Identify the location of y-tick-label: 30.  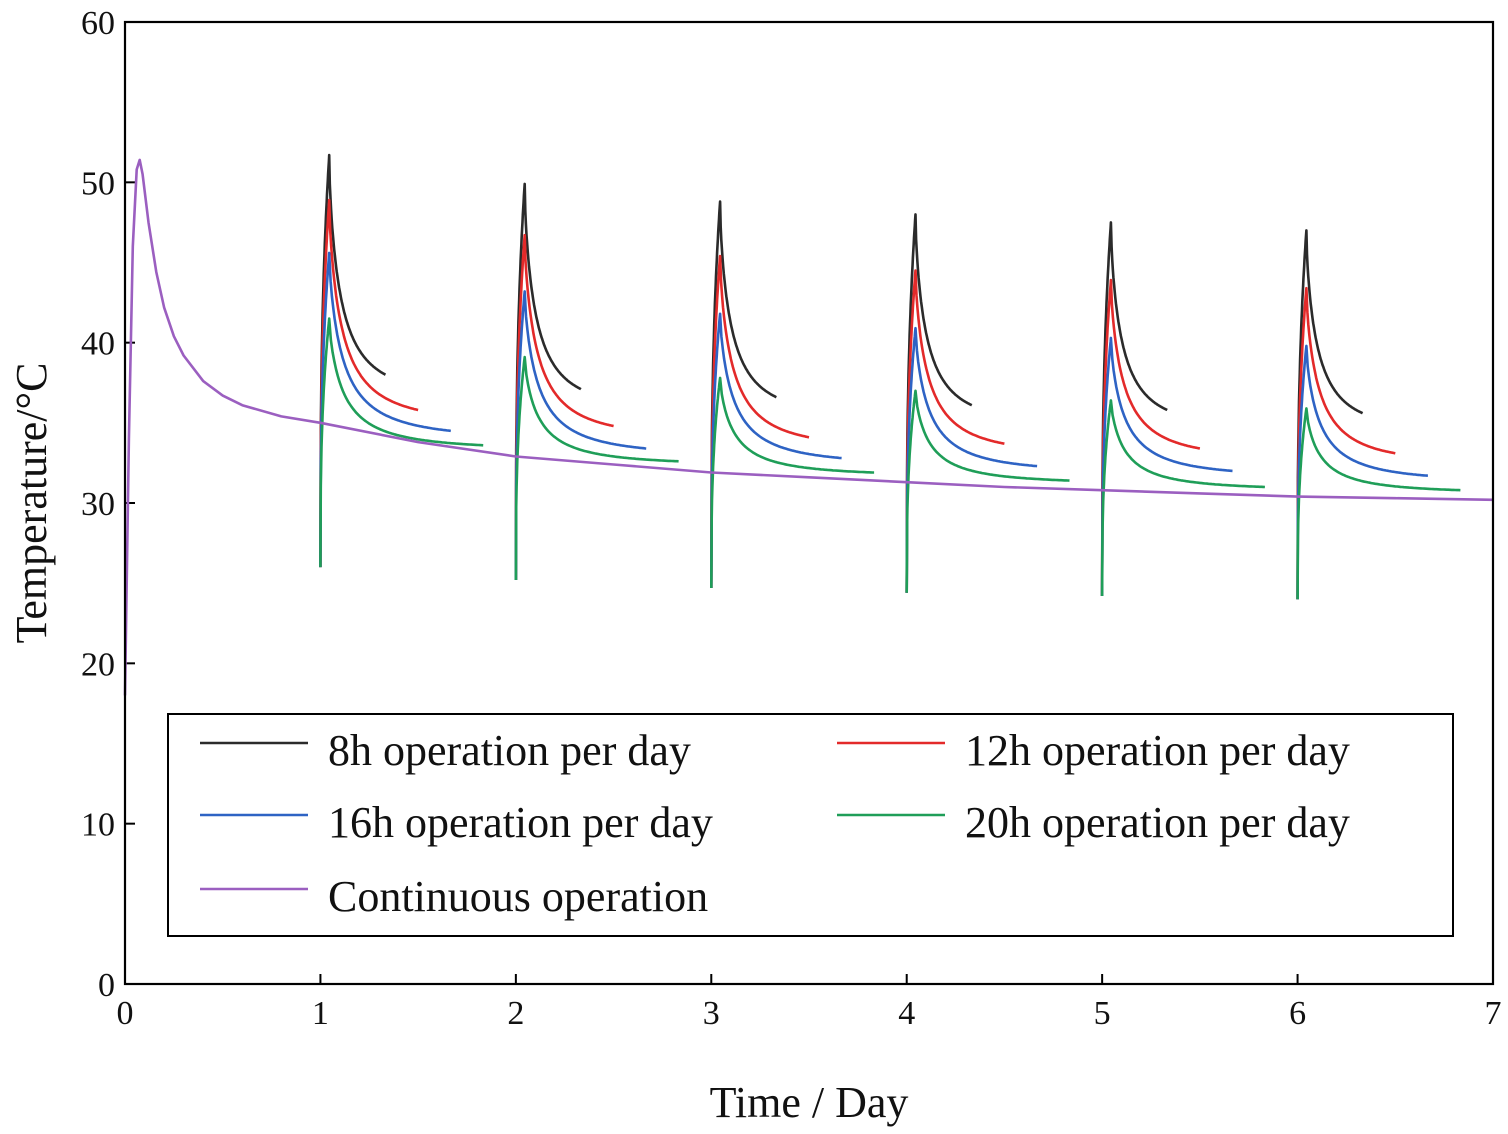
(98, 504).